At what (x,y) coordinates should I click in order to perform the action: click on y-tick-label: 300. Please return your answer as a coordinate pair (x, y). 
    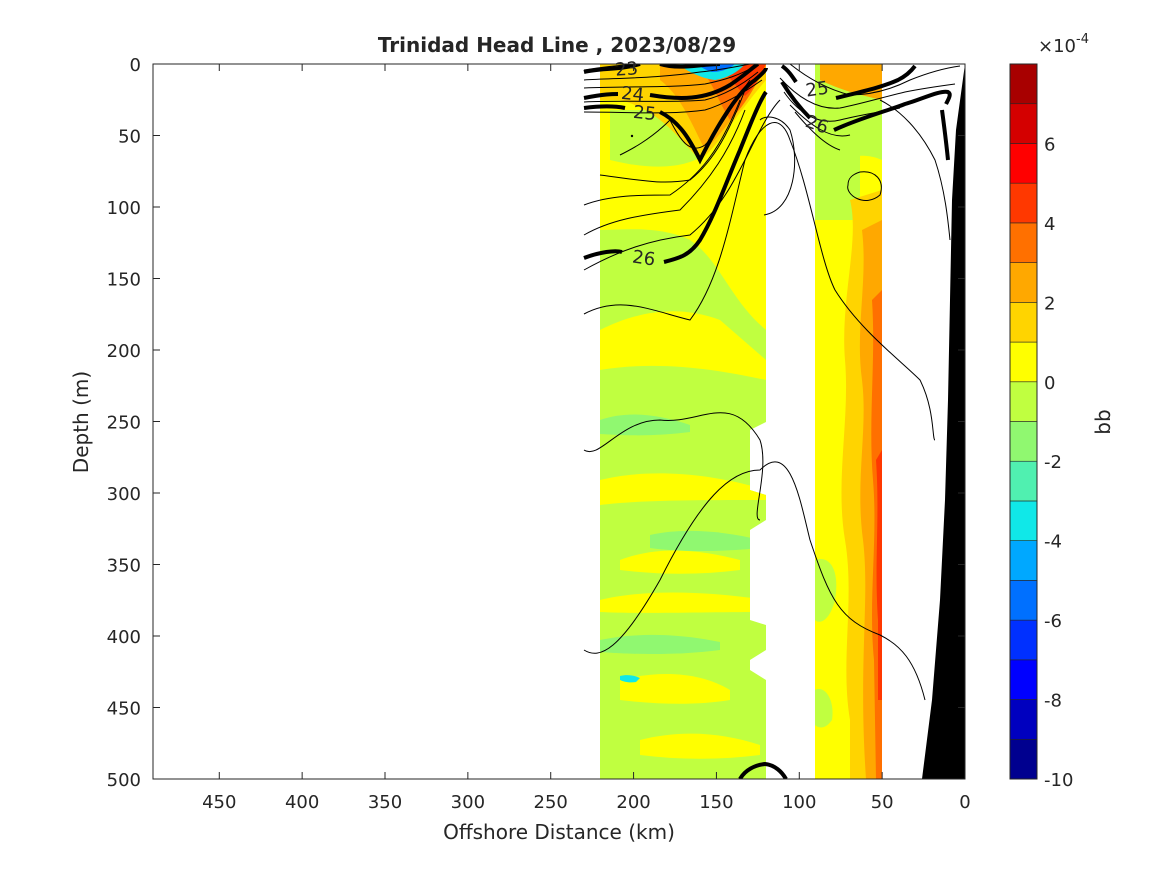
    Looking at the image, I should click on (124, 494).